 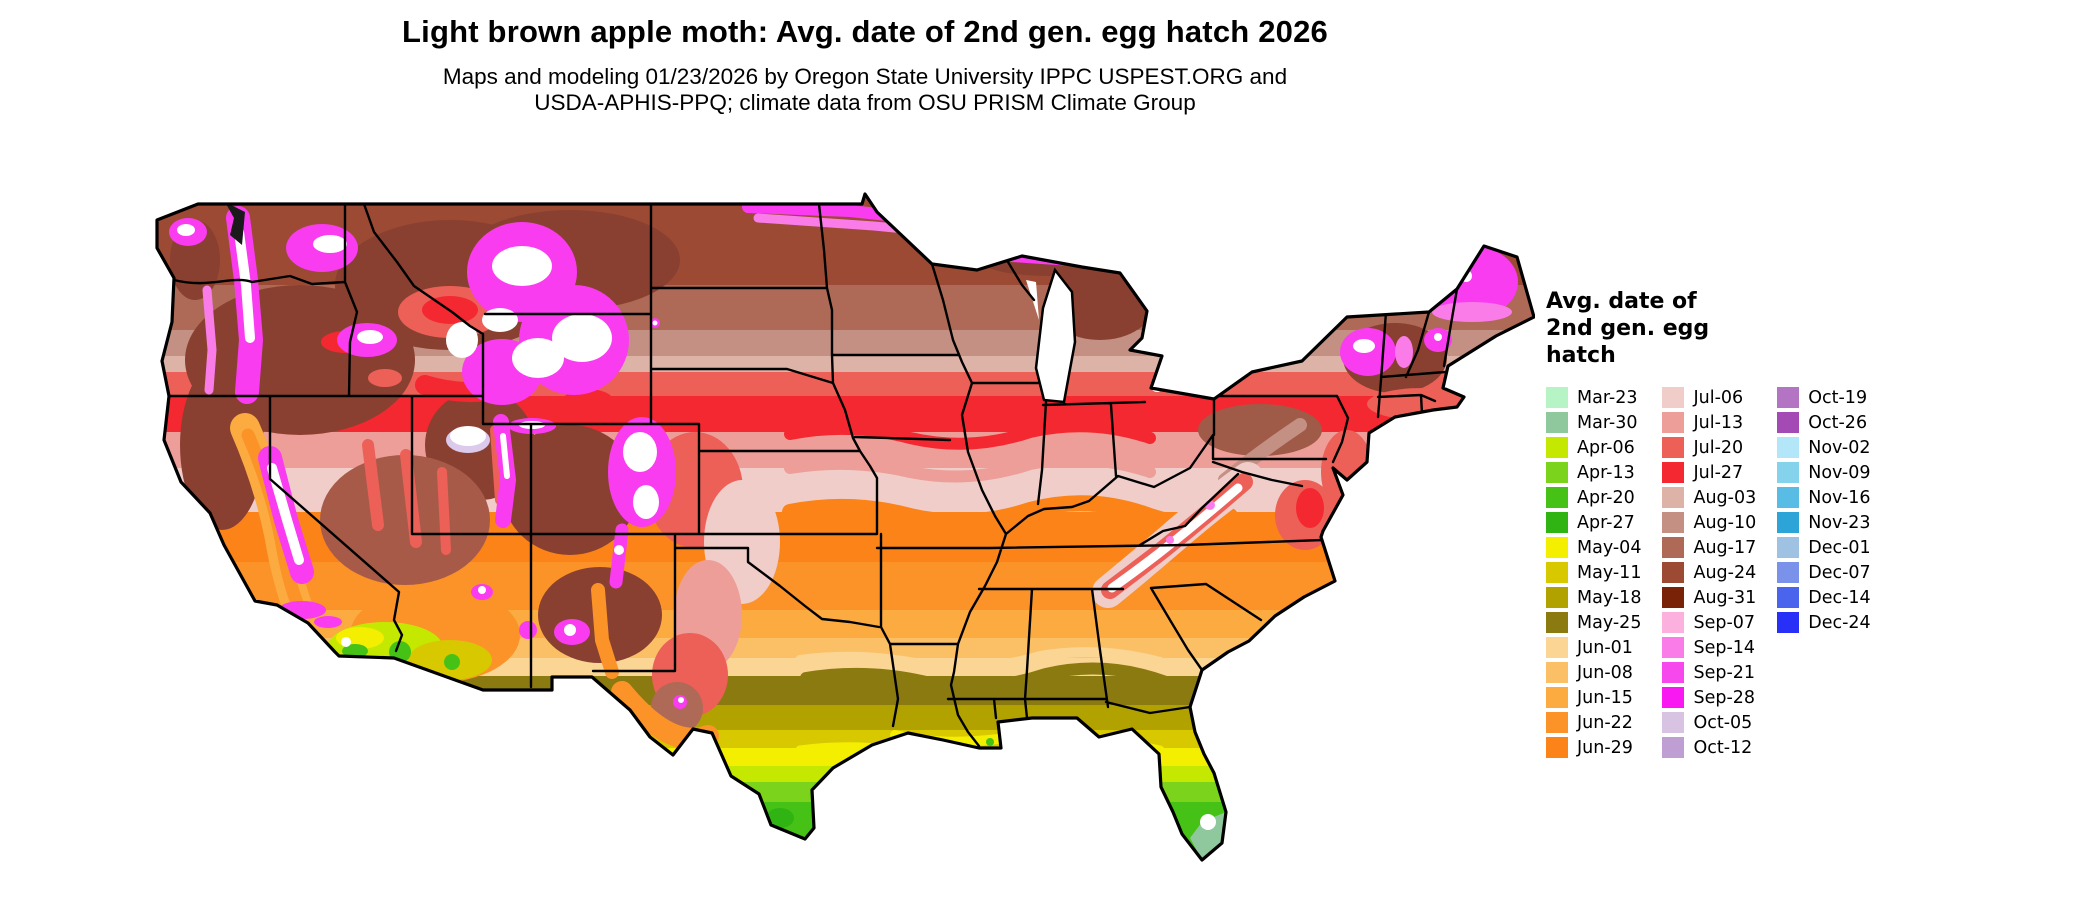 What do you see at coordinates (1839, 622) in the screenshot?
I see `legend-label: Dec-24` at bounding box center [1839, 622].